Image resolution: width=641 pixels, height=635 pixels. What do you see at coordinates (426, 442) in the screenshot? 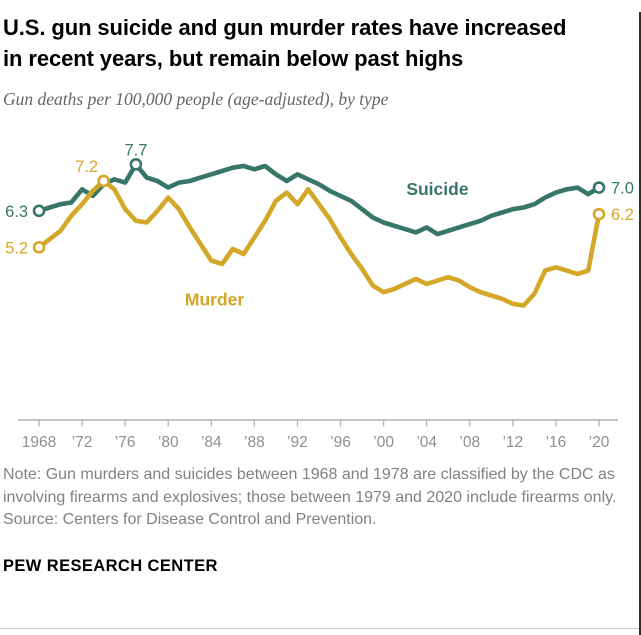
I see `x-tick-label: ’04` at bounding box center [426, 442].